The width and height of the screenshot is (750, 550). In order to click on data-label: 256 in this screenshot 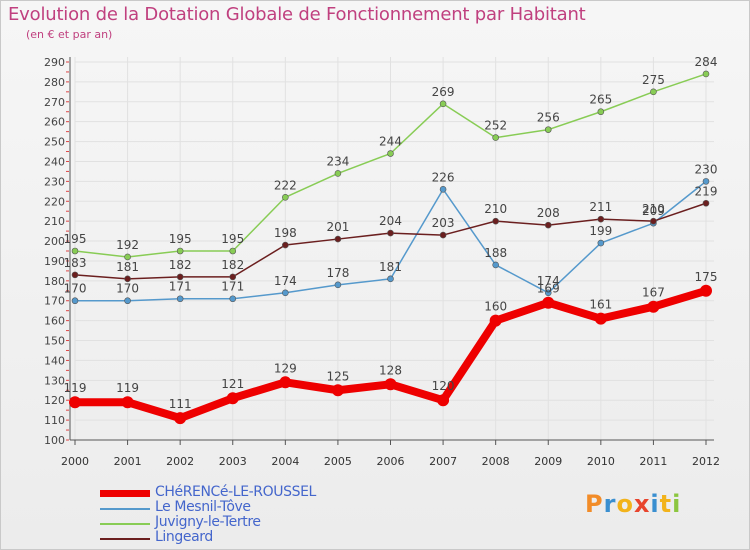, I will do `click(548, 118)`.